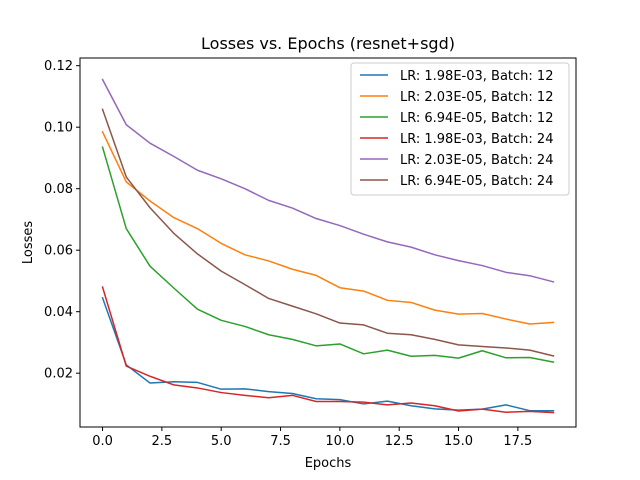 The image size is (640, 480). What do you see at coordinates (28, 243) in the screenshot?
I see `y-axis-label: Losses` at bounding box center [28, 243].